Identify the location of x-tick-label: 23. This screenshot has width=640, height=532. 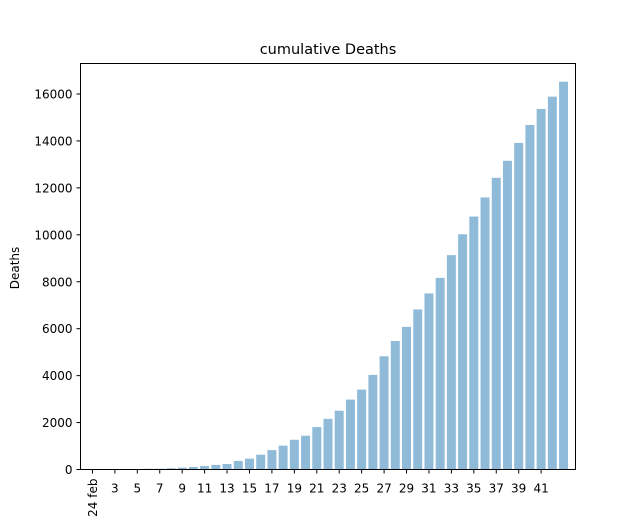
(339, 489).